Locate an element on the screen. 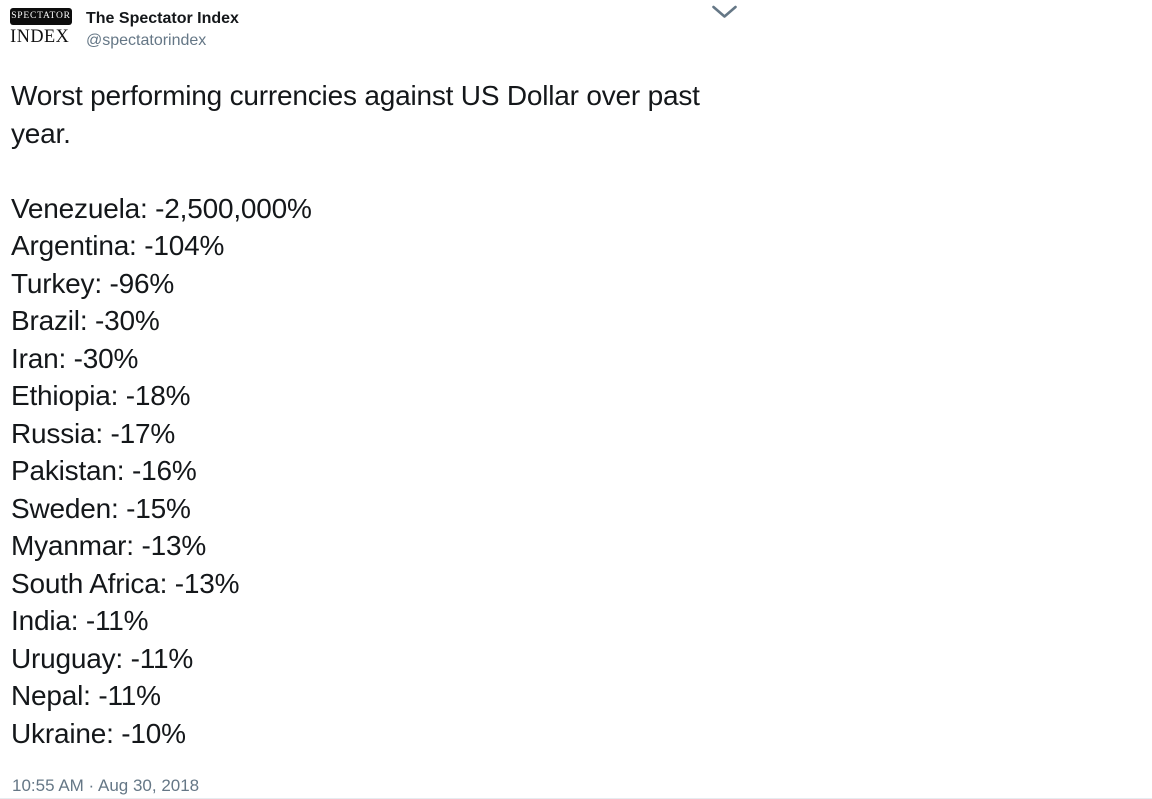 This screenshot has height=799, width=1152. spectator-logo-word: INDEX is located at coordinates (40, 36).